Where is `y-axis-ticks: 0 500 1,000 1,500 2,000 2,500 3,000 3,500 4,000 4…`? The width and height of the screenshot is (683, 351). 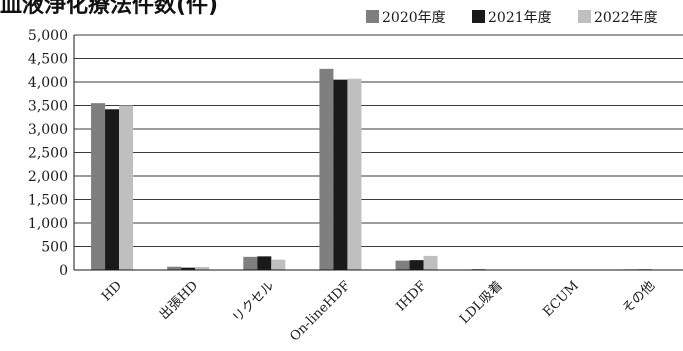
y-axis-ticks: 0 500 1,000 1,500 2,000 2,500 3,000 3,500 4,000 4… is located at coordinates (48, 153).